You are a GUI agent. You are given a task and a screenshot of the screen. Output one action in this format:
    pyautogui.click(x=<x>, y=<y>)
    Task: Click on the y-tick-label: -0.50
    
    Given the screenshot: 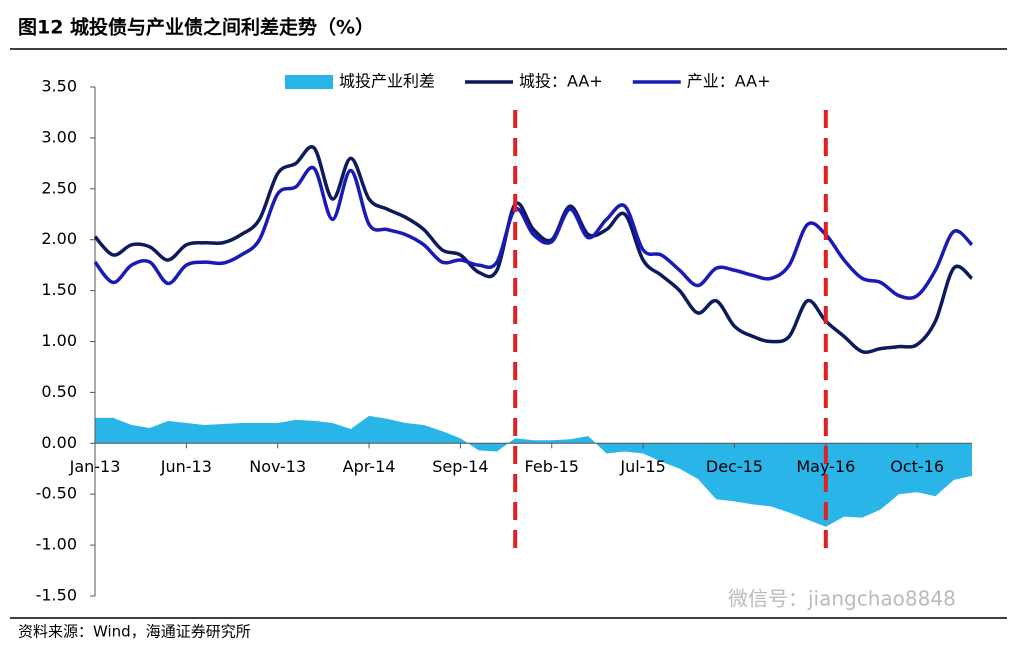 What is the action you would take?
    pyautogui.click(x=56, y=493)
    